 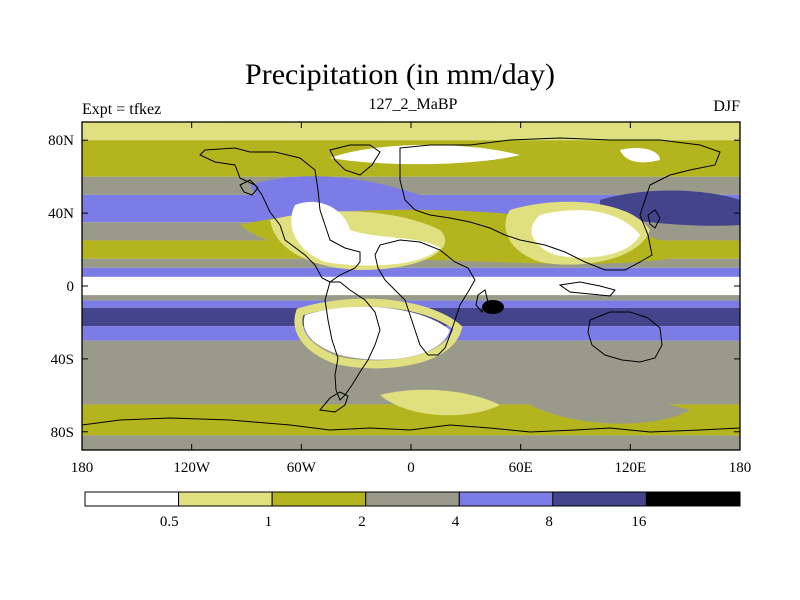 What do you see at coordinates (269, 522) in the screenshot?
I see `colorbar-label: 1` at bounding box center [269, 522].